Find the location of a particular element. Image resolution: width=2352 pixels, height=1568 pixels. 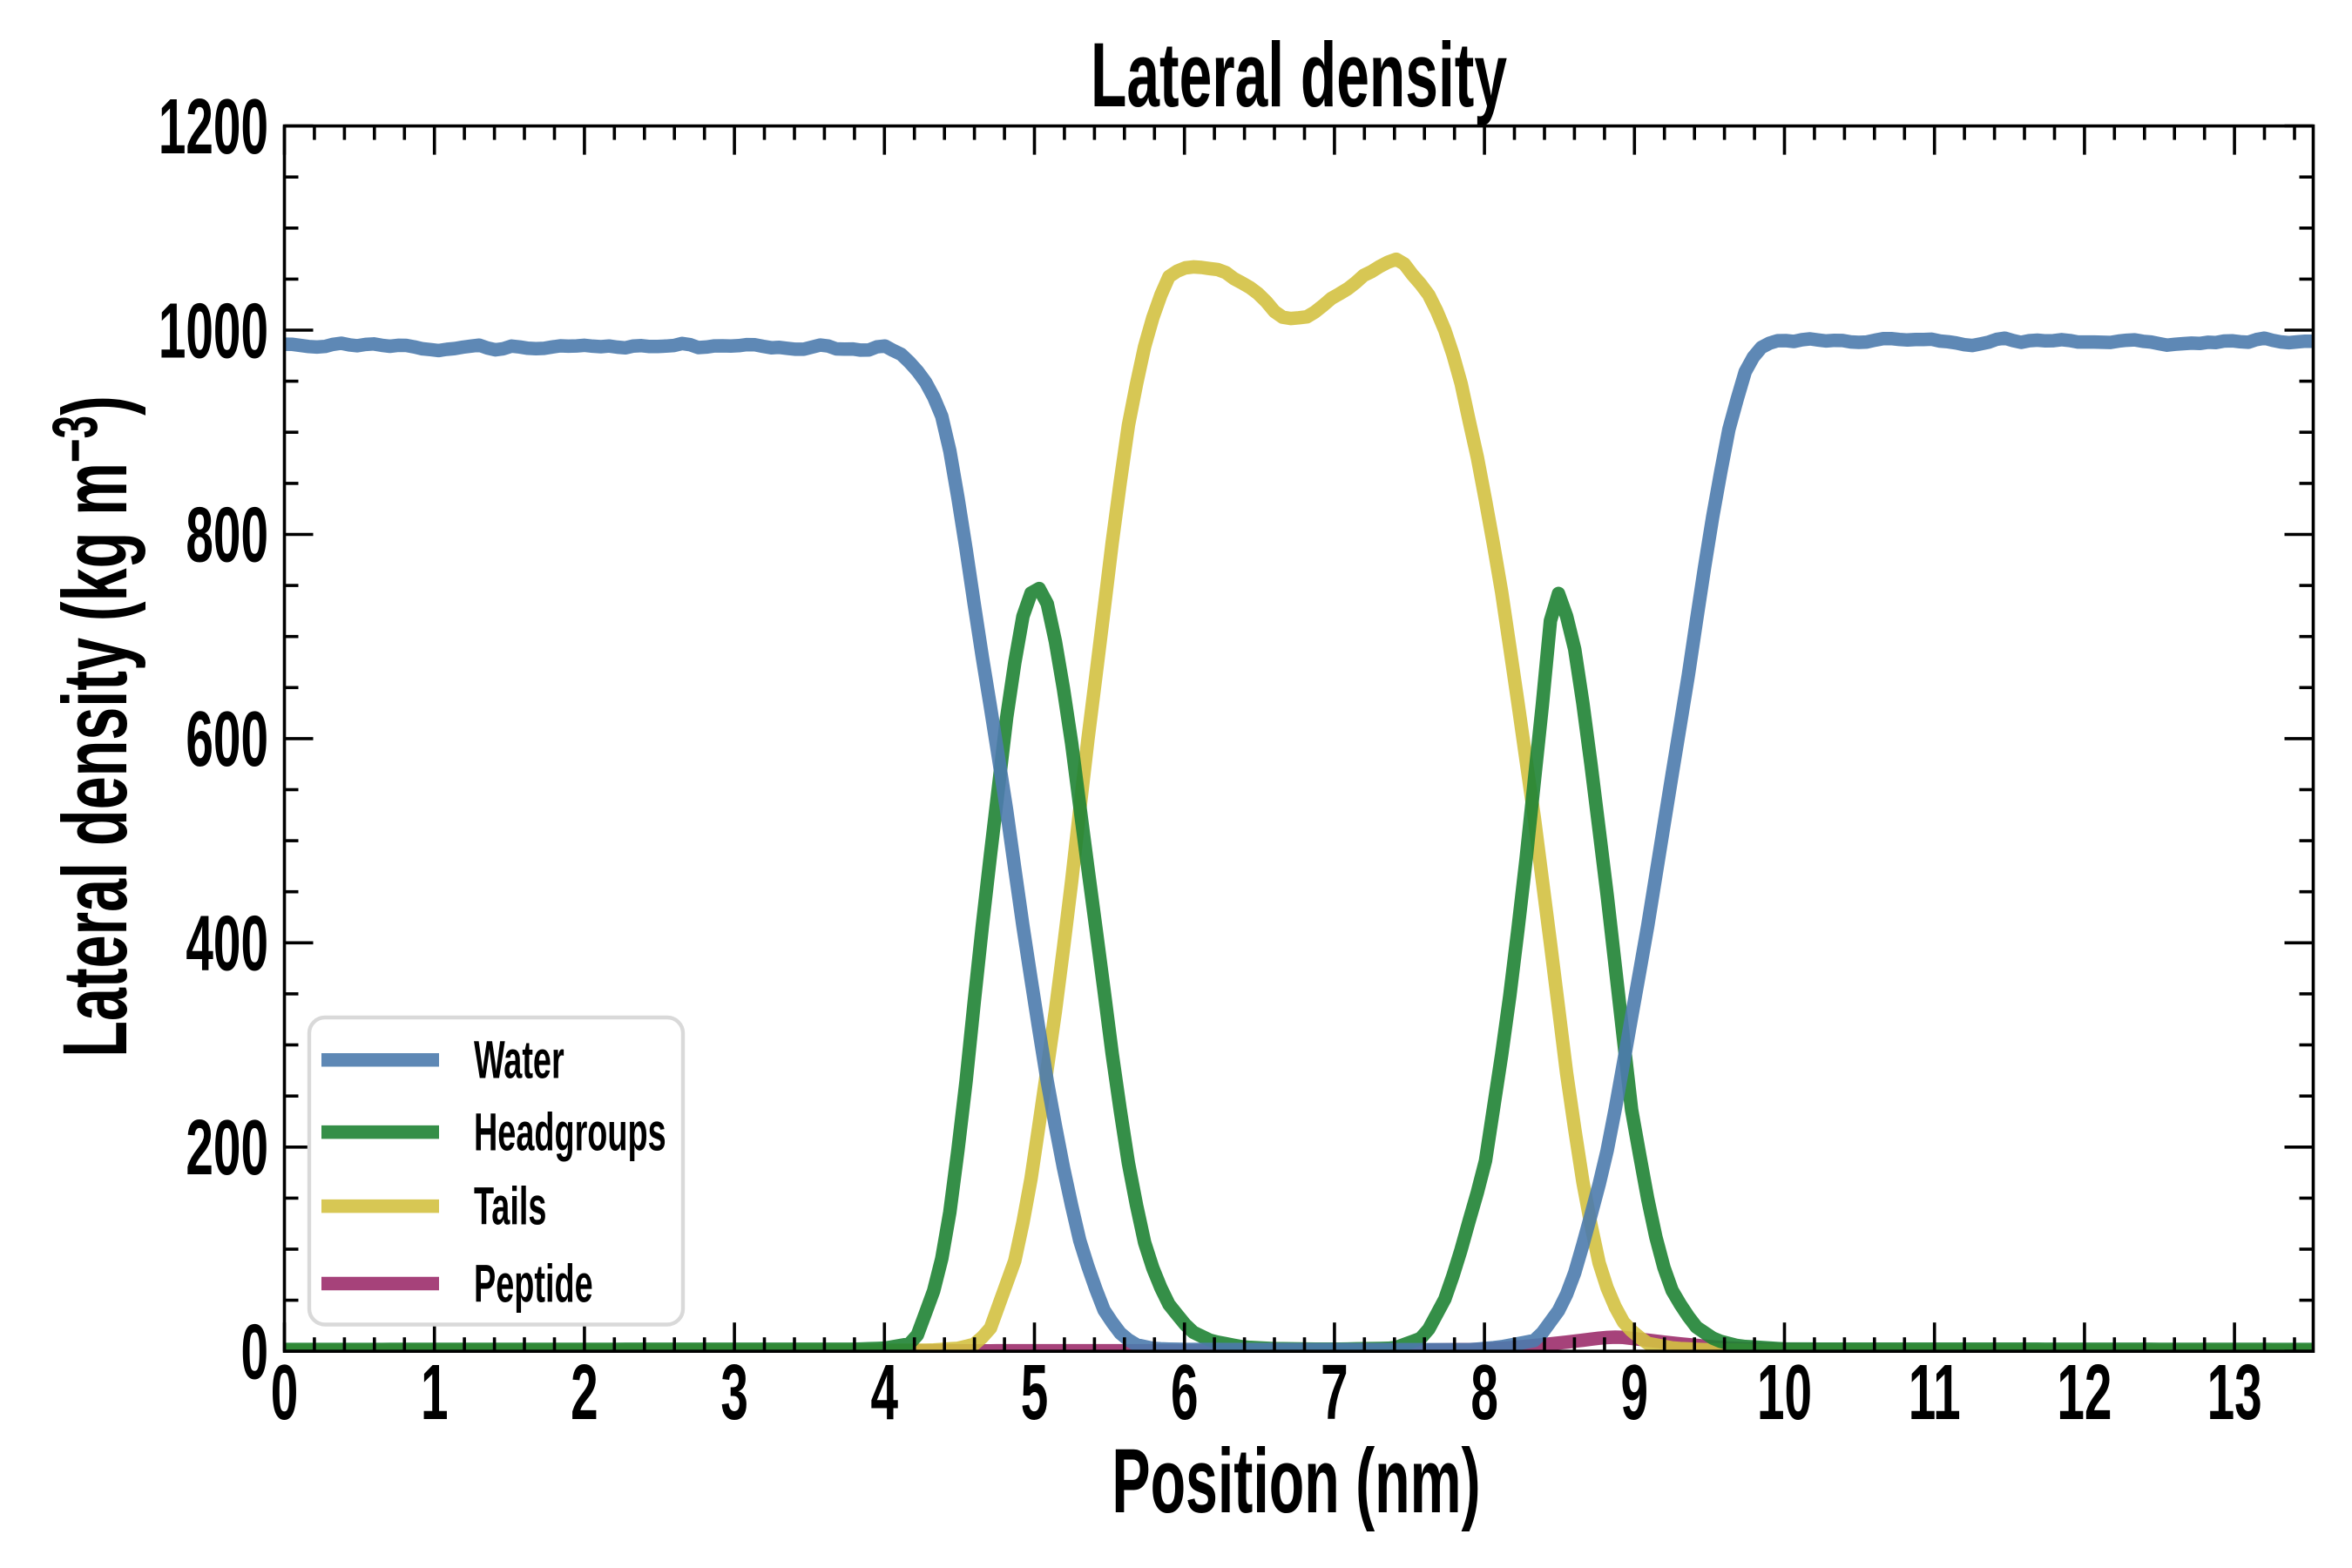

svg-text: 6 is located at coordinates (1185, 1392).